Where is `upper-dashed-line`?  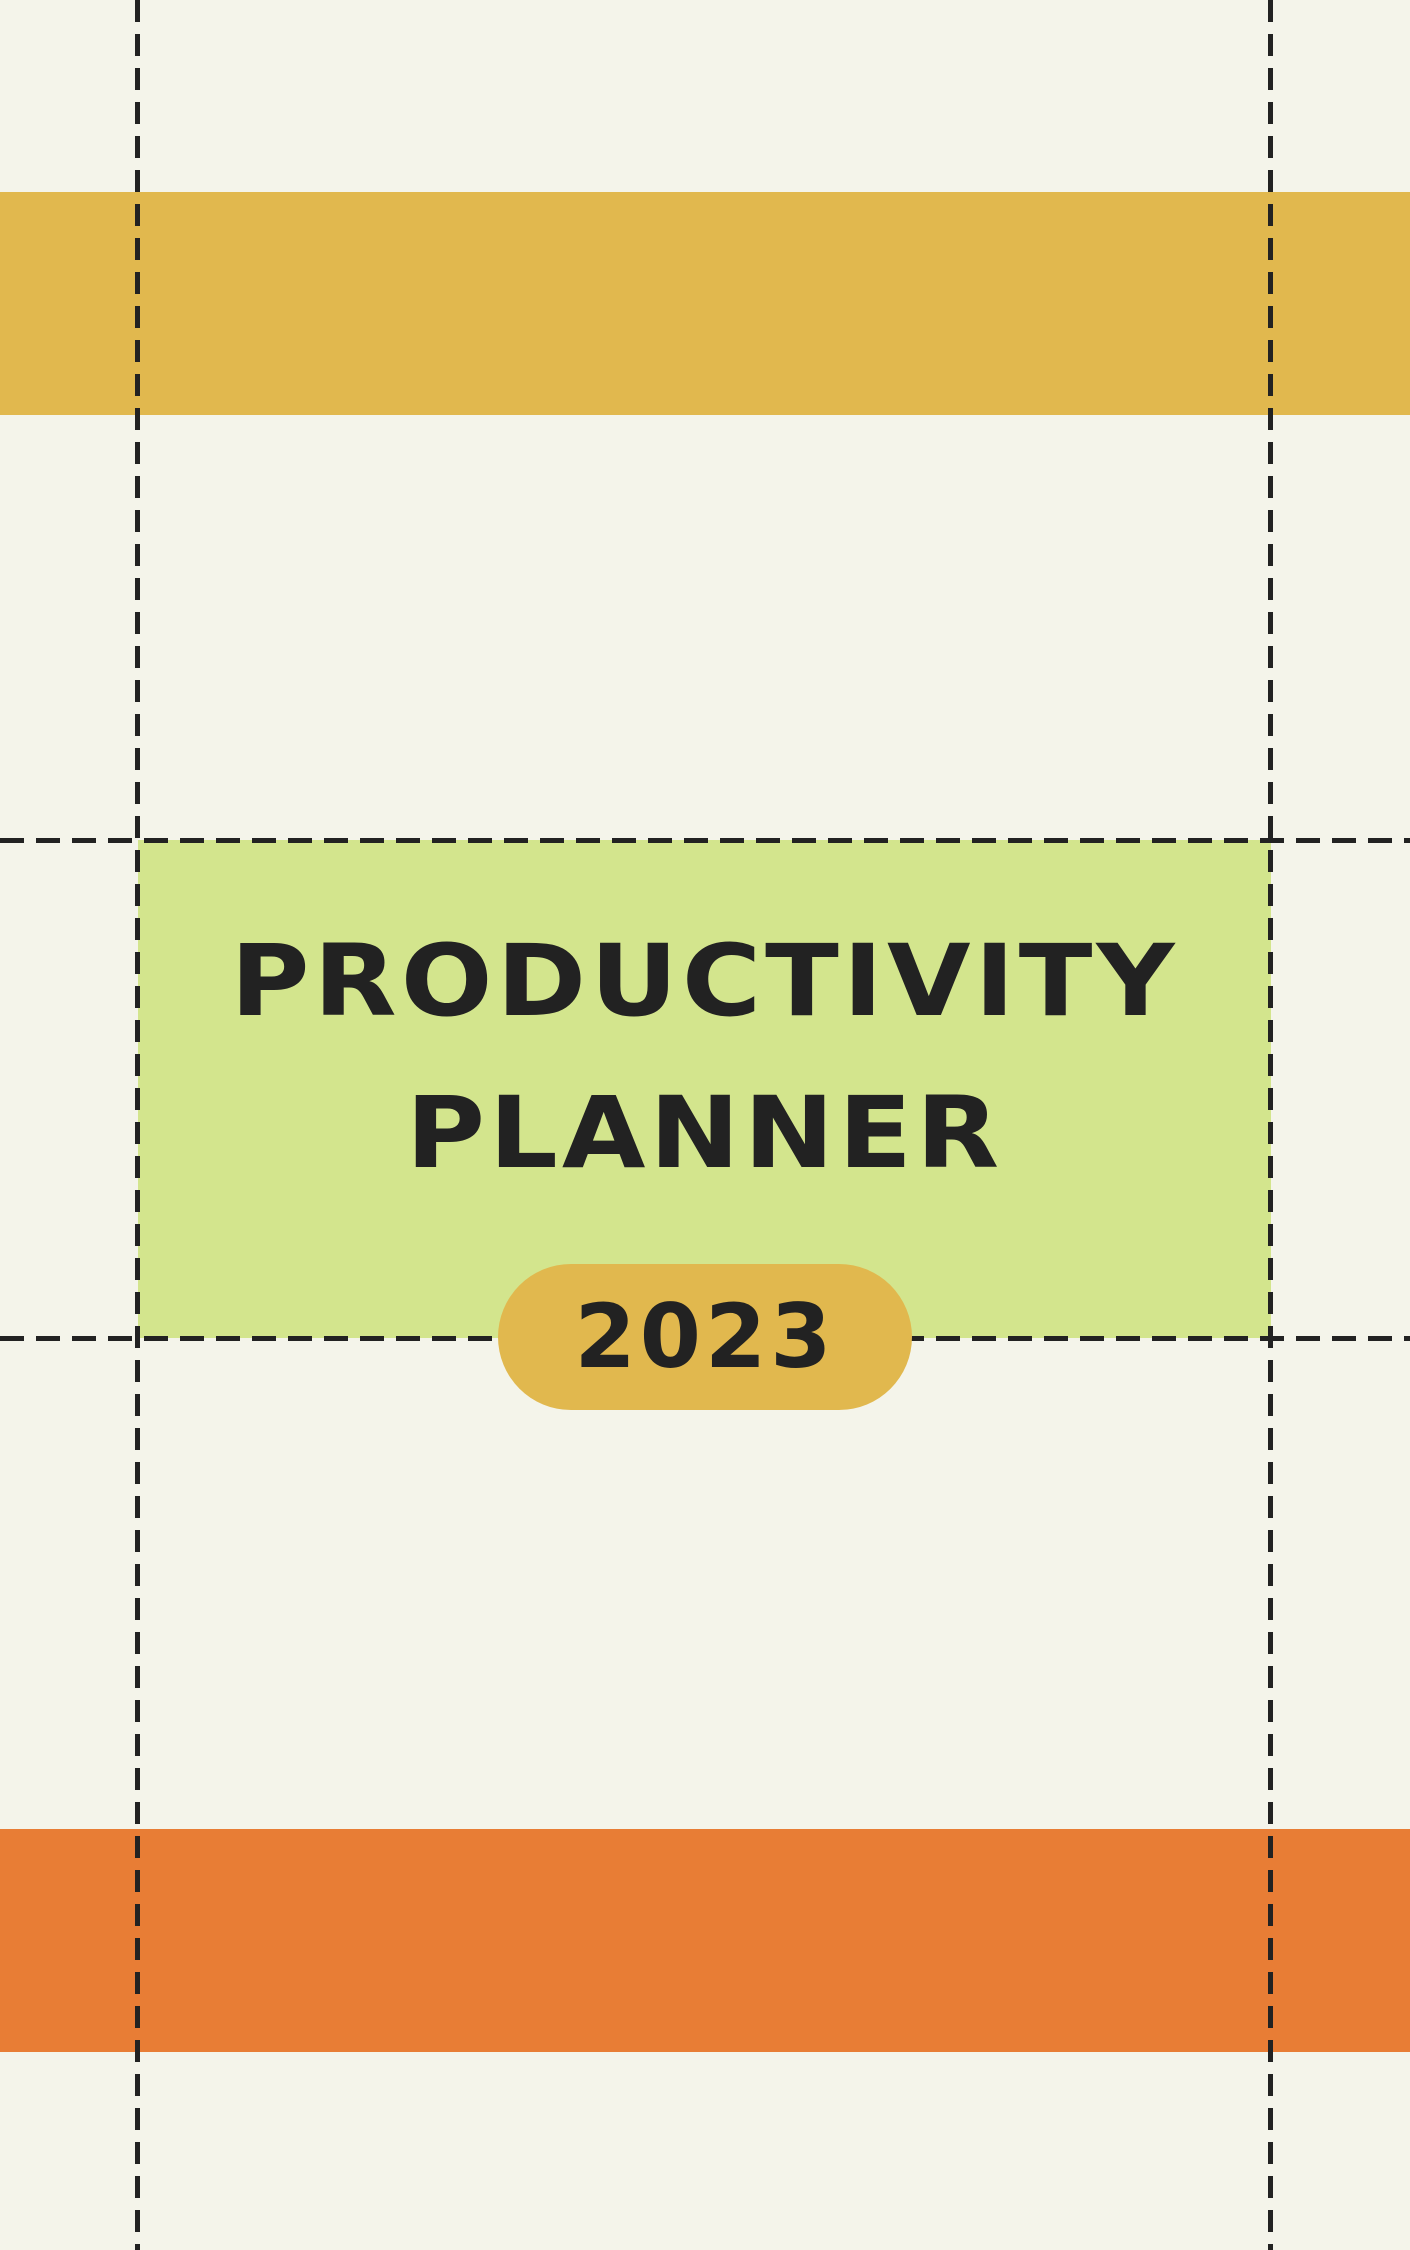
upper-dashed-line is located at coordinates (705, 840).